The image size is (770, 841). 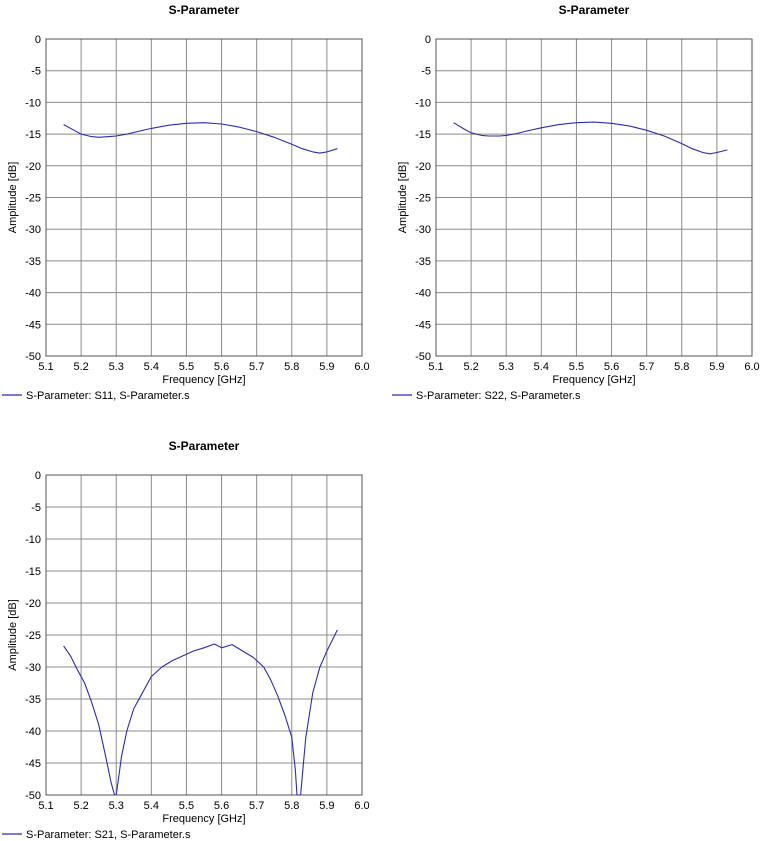 I want to click on legend-entry: S-Parameter: S22, S-Parameter.s, so click(x=498, y=396).